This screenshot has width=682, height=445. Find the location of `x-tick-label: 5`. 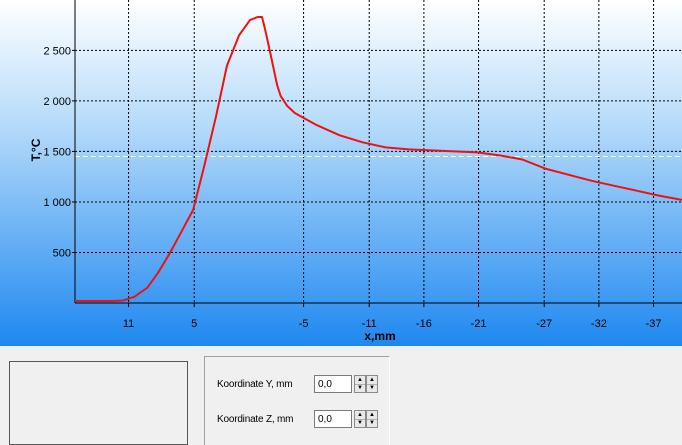

x-tick-label: 5 is located at coordinates (194, 324).